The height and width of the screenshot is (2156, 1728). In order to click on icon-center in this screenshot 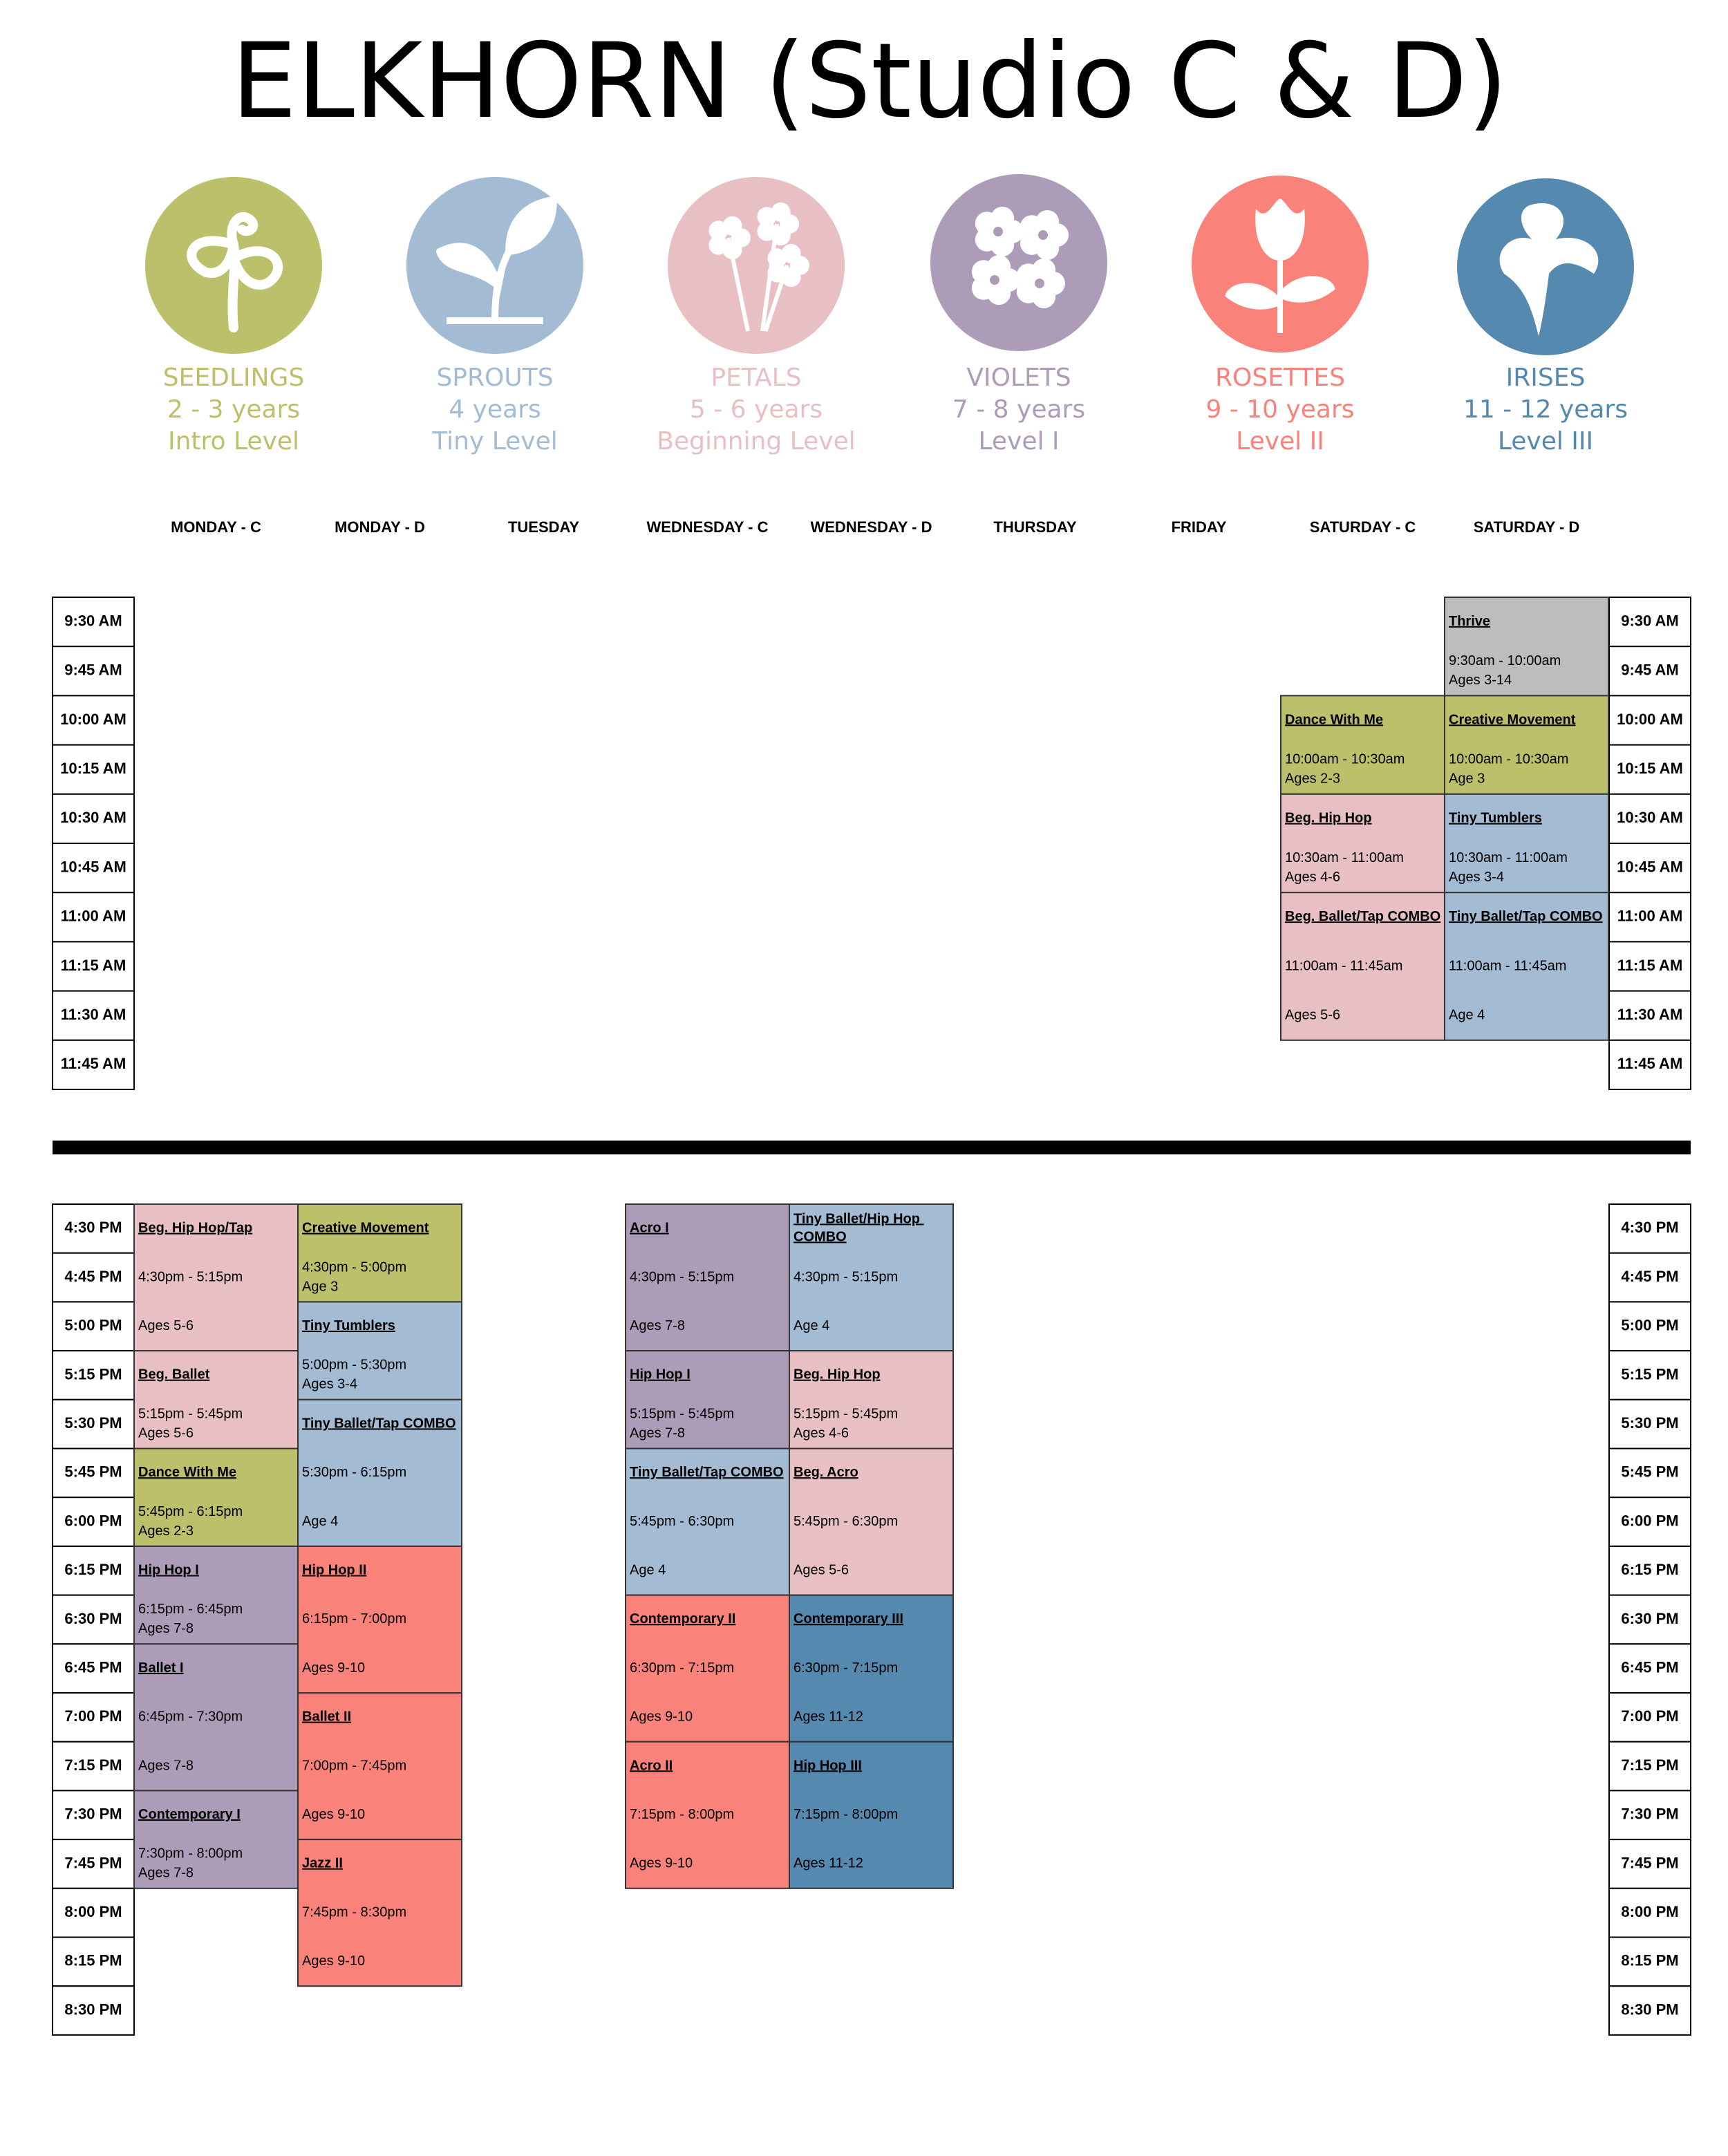, I will do `click(1039, 284)`.